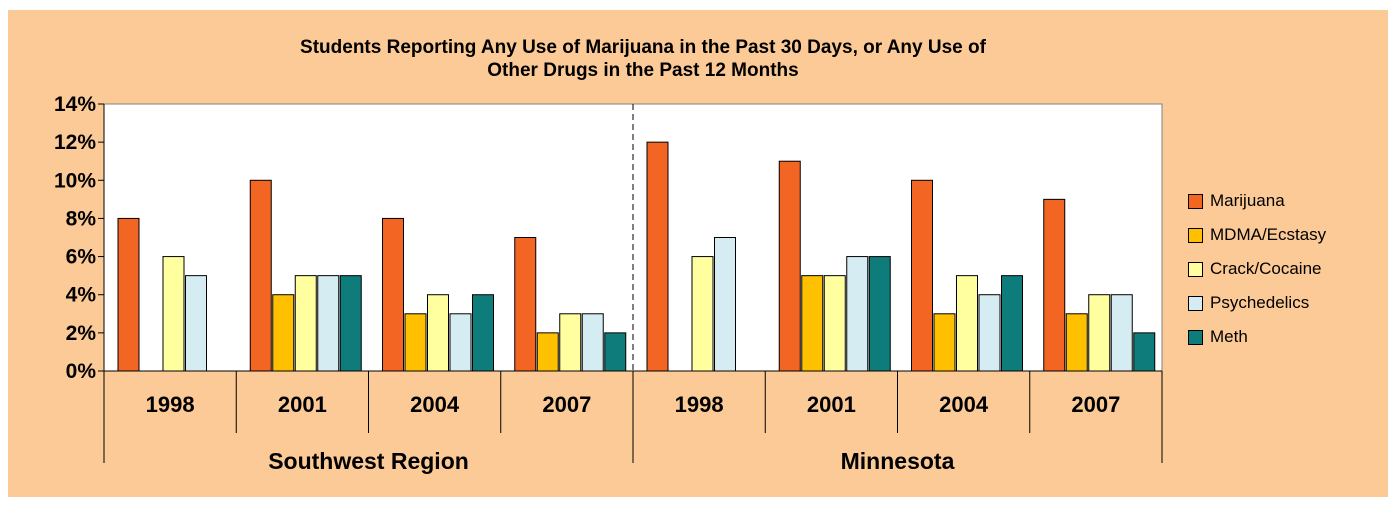 This screenshot has width=1397, height=508. I want to click on legend-label: MDMA/Ecstasy, so click(1268, 234).